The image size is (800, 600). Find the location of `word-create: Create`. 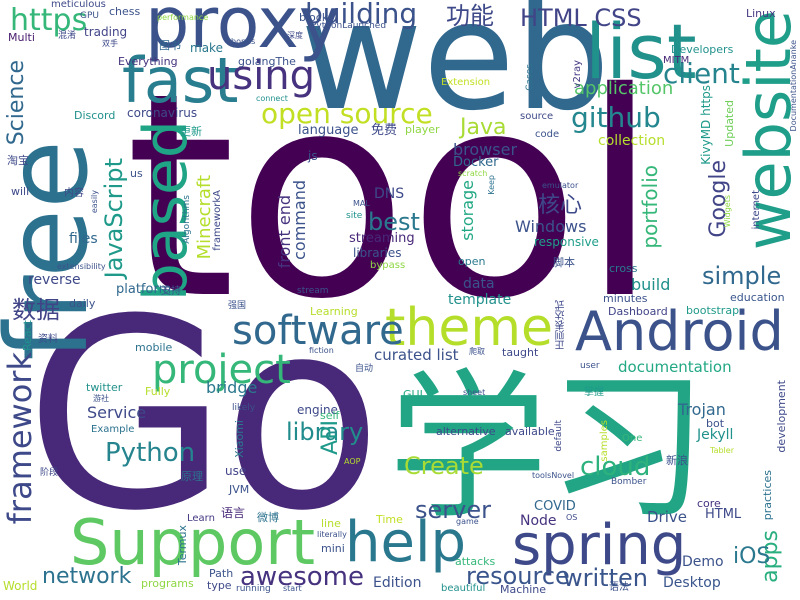

word-create: Create is located at coordinates (444, 466).